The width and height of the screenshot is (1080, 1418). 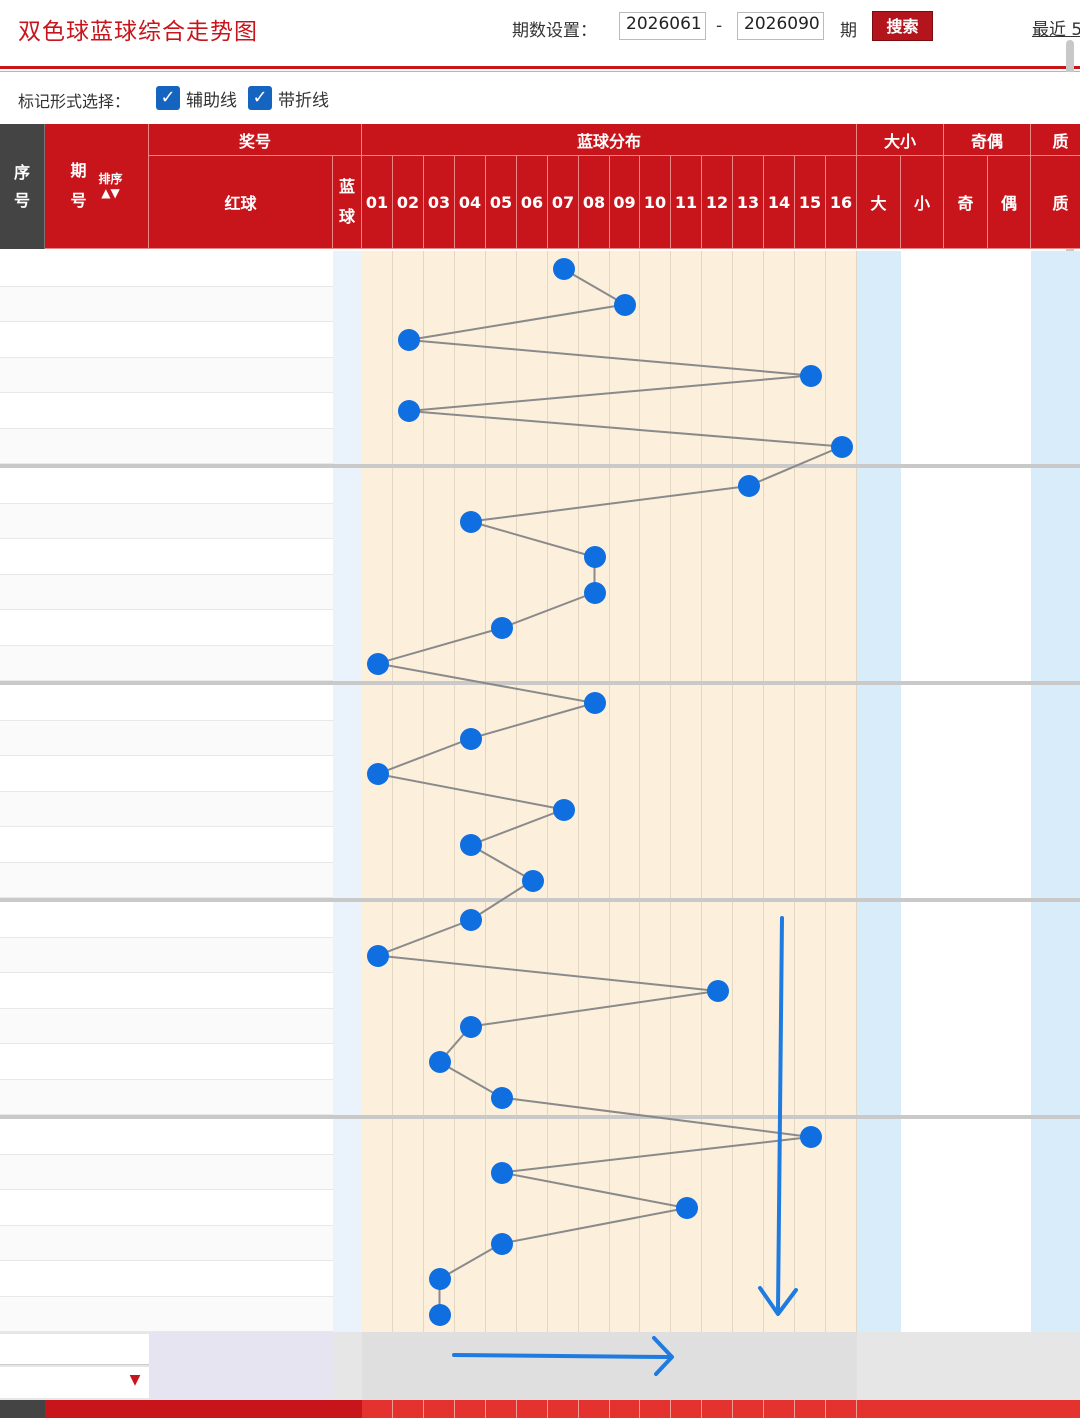 What do you see at coordinates (110, 186) in the screenshot?
I see `sort-toggle: 排序 ▲▼` at bounding box center [110, 186].